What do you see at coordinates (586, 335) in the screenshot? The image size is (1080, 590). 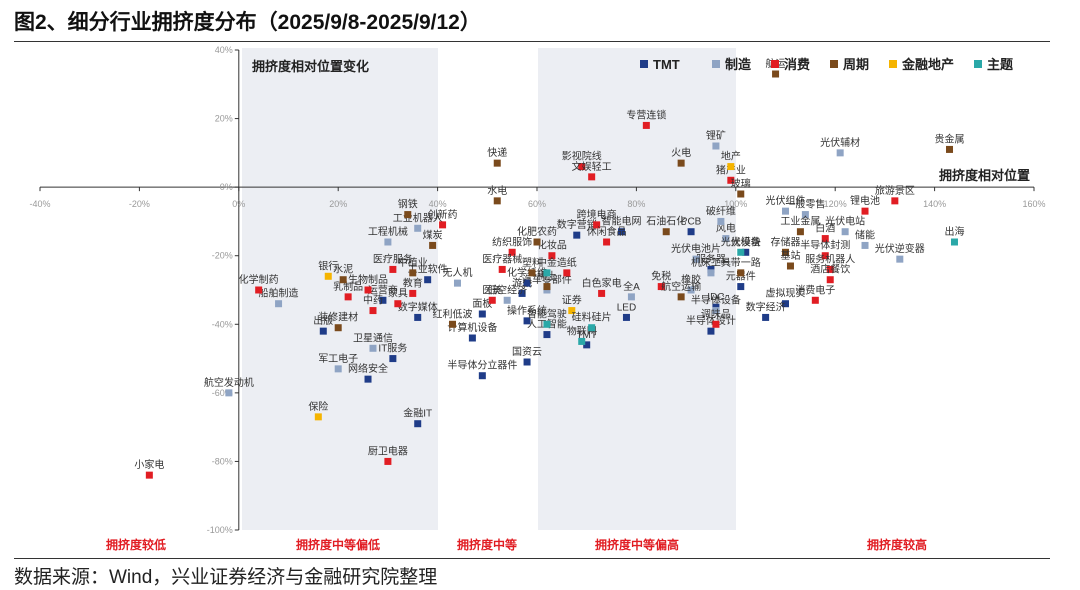 I see `data-label: TMT` at bounding box center [586, 335].